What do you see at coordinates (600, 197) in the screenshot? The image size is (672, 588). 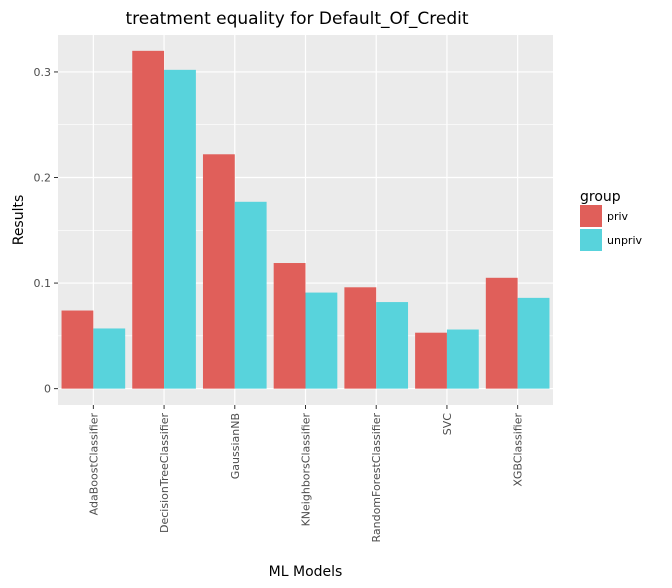 I see `legend-title: group` at bounding box center [600, 197].